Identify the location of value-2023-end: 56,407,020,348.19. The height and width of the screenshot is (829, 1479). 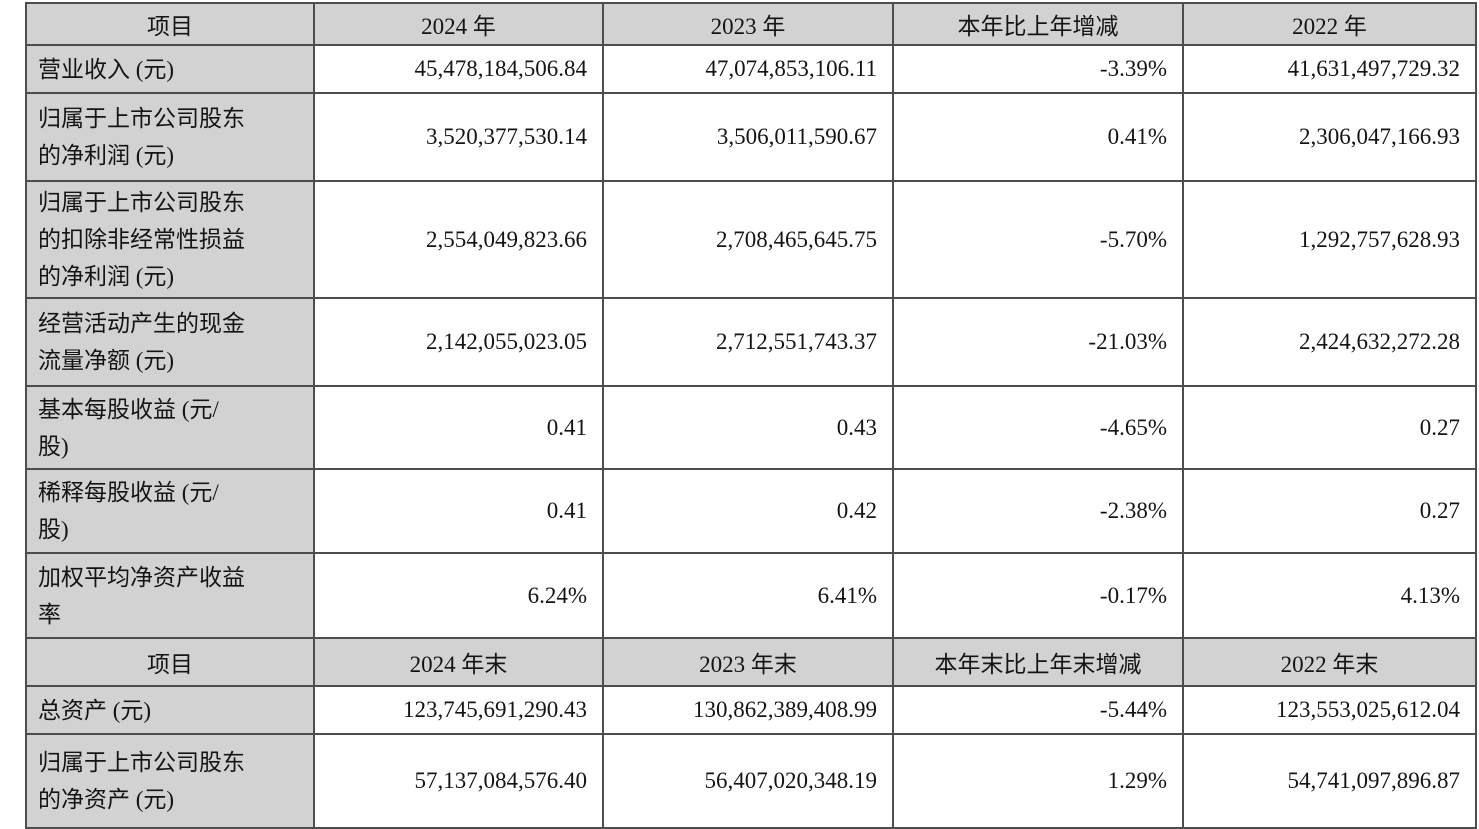
(748, 781).